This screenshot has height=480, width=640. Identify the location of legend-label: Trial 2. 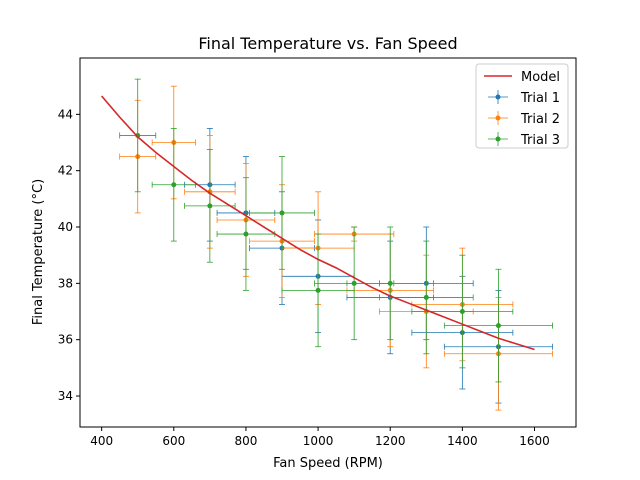
(540, 119).